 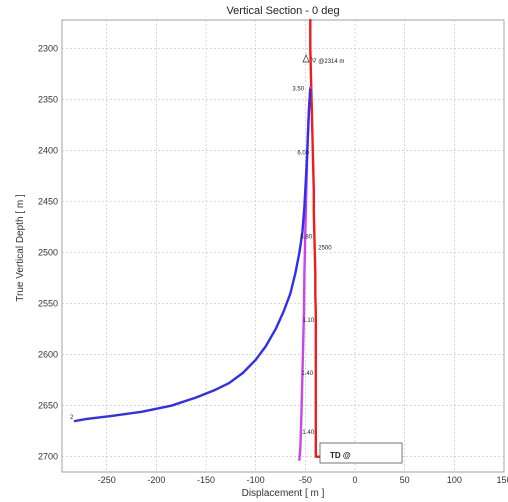 I want to click on chart-title: Vertical Section - 0 deg, so click(x=282, y=11).